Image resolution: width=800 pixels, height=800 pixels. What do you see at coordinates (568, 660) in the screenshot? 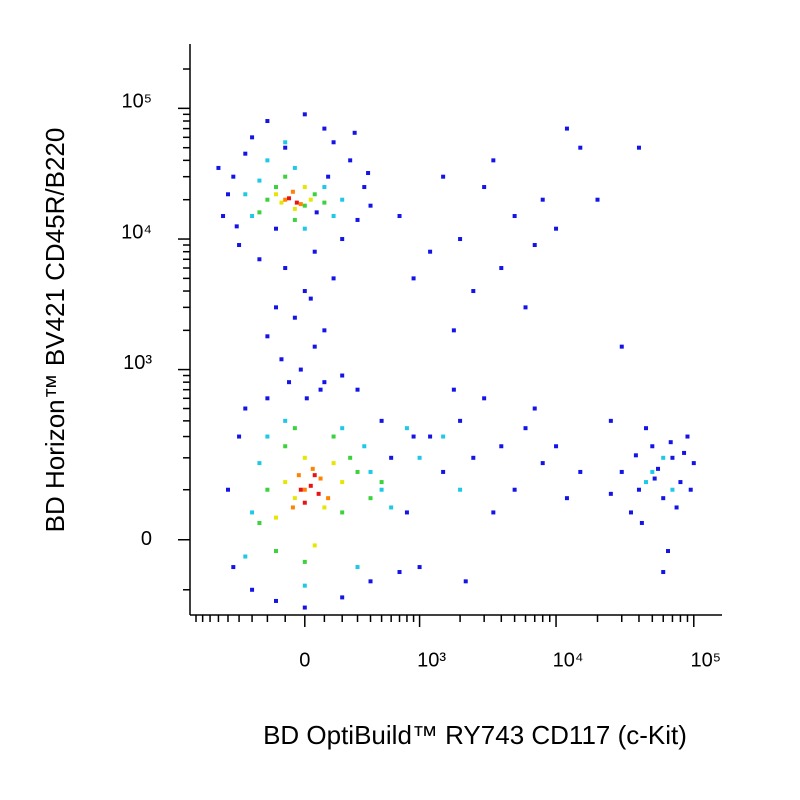
I see `x-tick-label: 10⁴` at bounding box center [568, 660].